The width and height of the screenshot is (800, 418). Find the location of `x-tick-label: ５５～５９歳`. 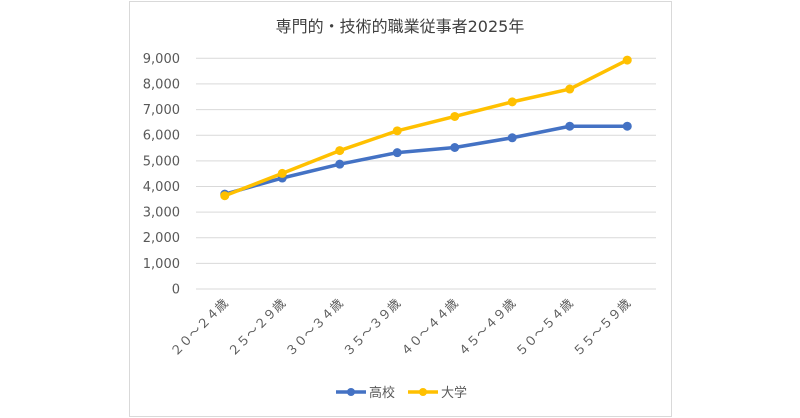

x-tick-label: ５５～５９歳 is located at coordinates (602, 327).